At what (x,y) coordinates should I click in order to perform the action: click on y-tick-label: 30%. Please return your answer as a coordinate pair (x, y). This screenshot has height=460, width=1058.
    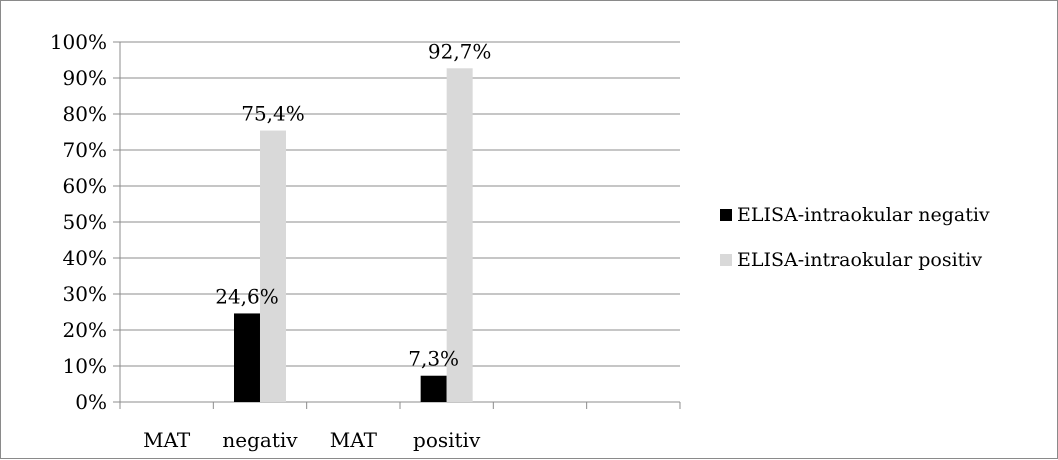
    Looking at the image, I should click on (85, 294).